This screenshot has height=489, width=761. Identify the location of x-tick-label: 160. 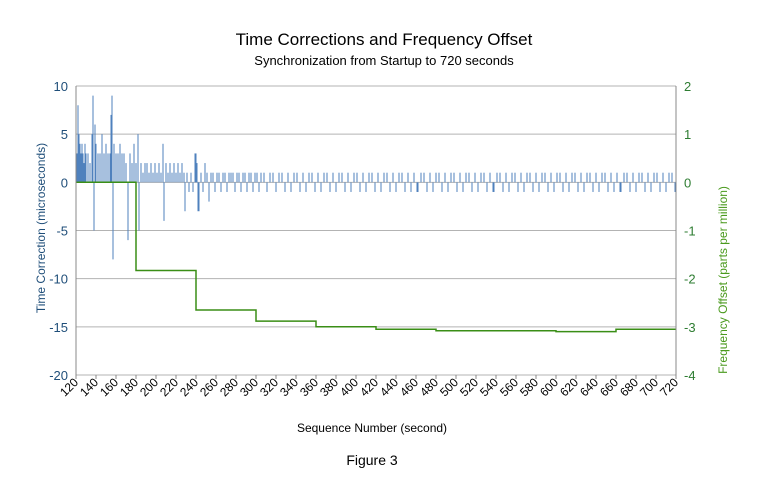
(109, 387).